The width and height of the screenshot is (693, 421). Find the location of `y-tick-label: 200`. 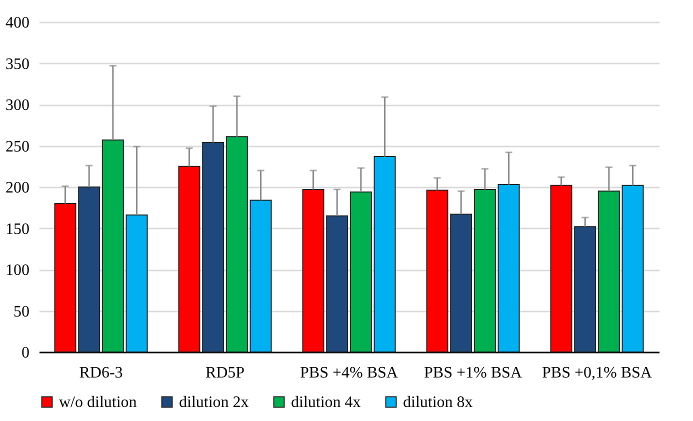

y-tick-label: 200 is located at coordinates (18, 188).